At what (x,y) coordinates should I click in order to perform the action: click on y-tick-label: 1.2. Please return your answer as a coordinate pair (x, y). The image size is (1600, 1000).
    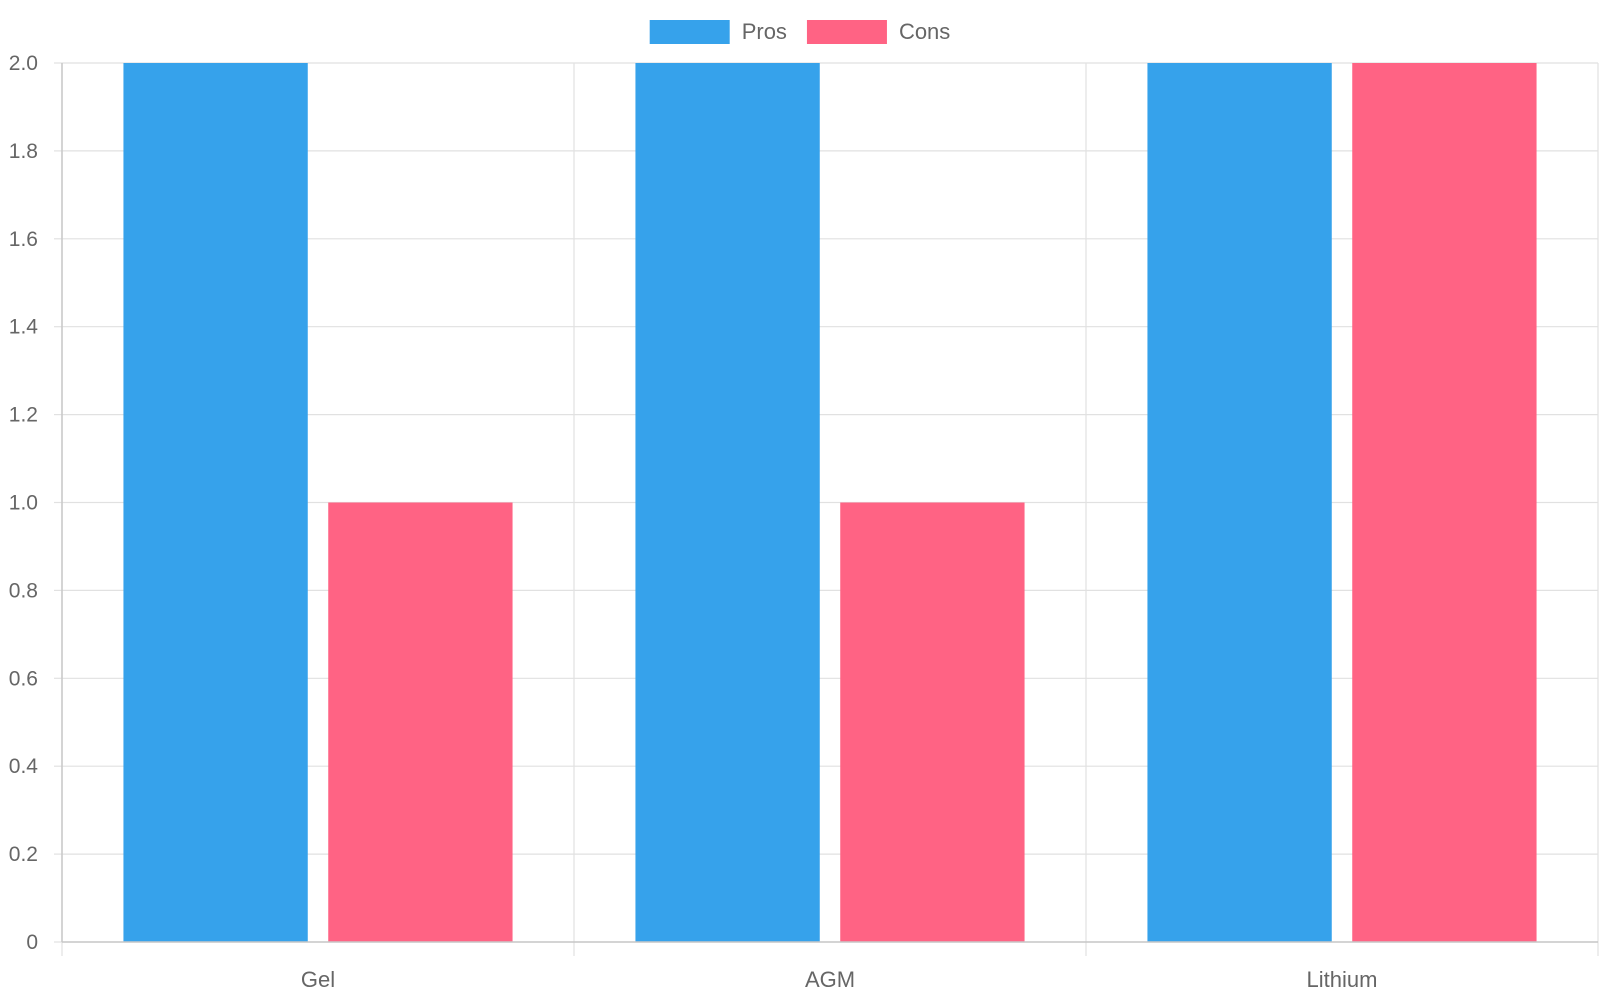
    Looking at the image, I should click on (23, 415).